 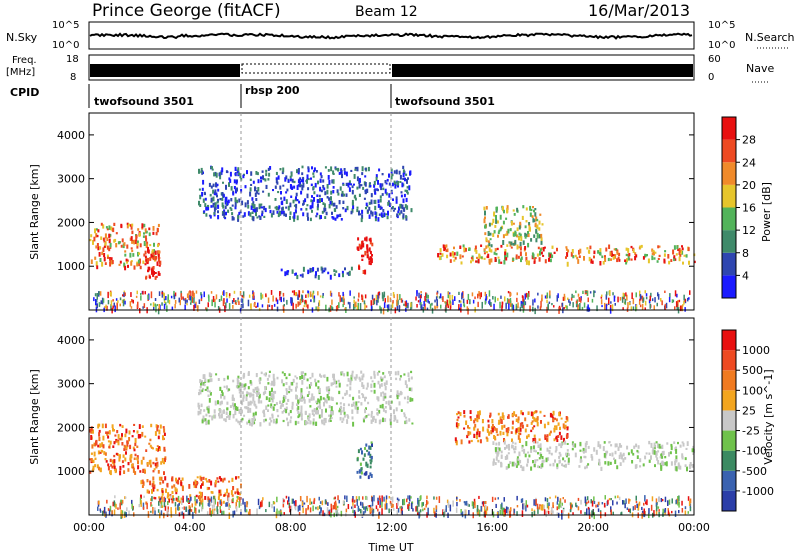 I want to click on colorbar-tick-label: 8, so click(x=745, y=253).